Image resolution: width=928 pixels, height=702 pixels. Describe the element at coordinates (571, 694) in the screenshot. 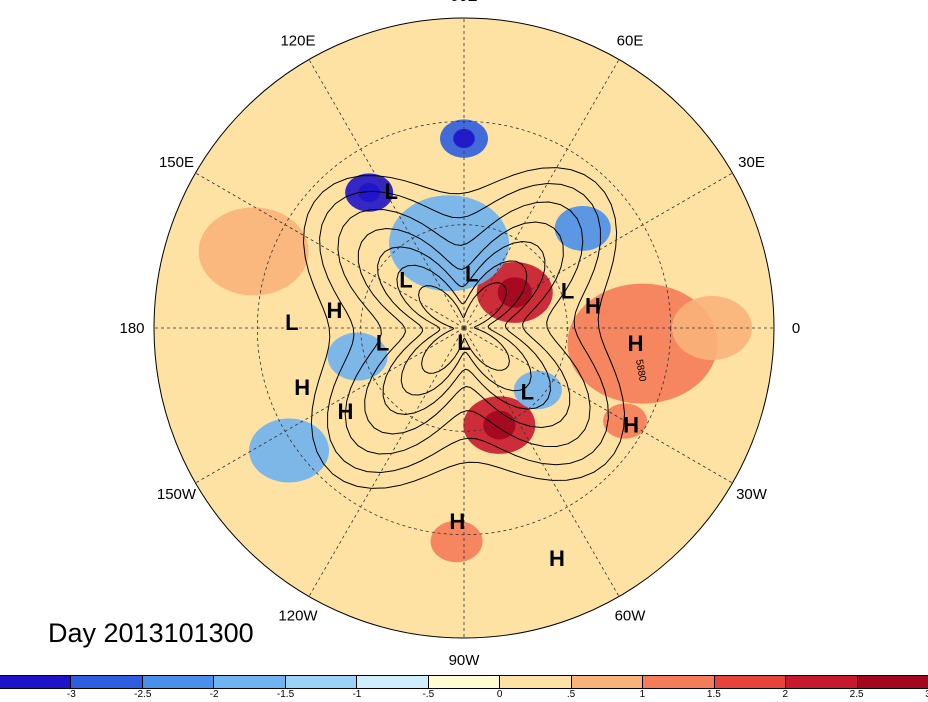

I see `colorbar-tick-label: .5` at that location.